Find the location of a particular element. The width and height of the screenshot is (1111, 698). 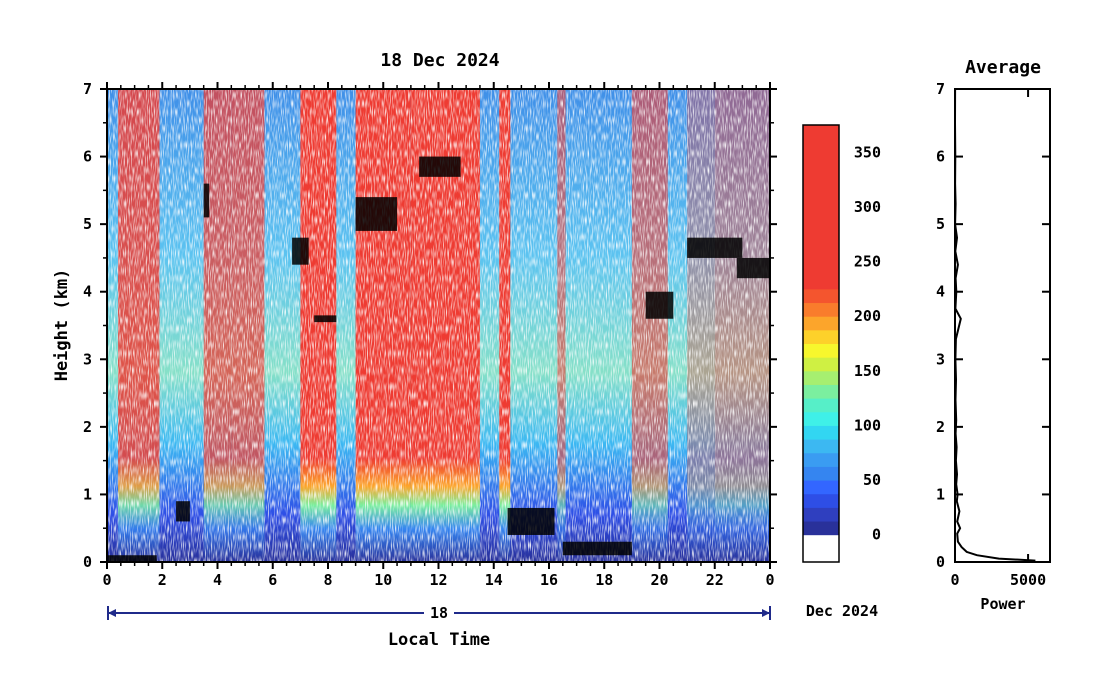

profile-y-tick-label: 1 is located at coordinates (940, 494).